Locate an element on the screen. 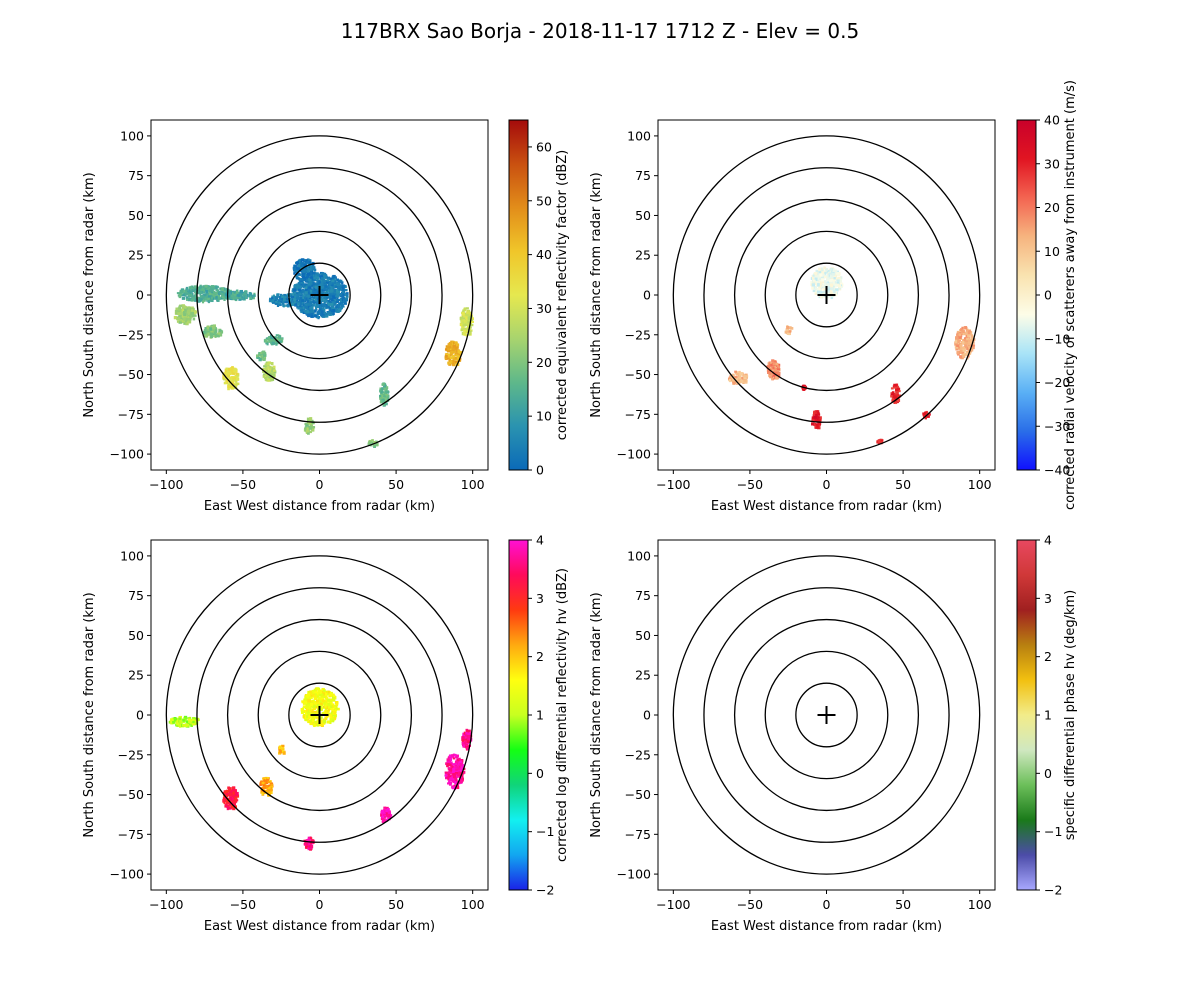 Image resolution: width=1200 pixels, height=1000 pixels. range-ring-40km is located at coordinates (826, 715).